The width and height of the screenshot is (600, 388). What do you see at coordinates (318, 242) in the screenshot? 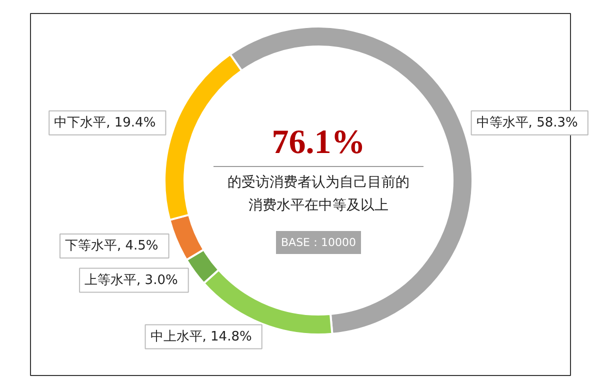
I see `text: BASE：10000` at bounding box center [318, 242].